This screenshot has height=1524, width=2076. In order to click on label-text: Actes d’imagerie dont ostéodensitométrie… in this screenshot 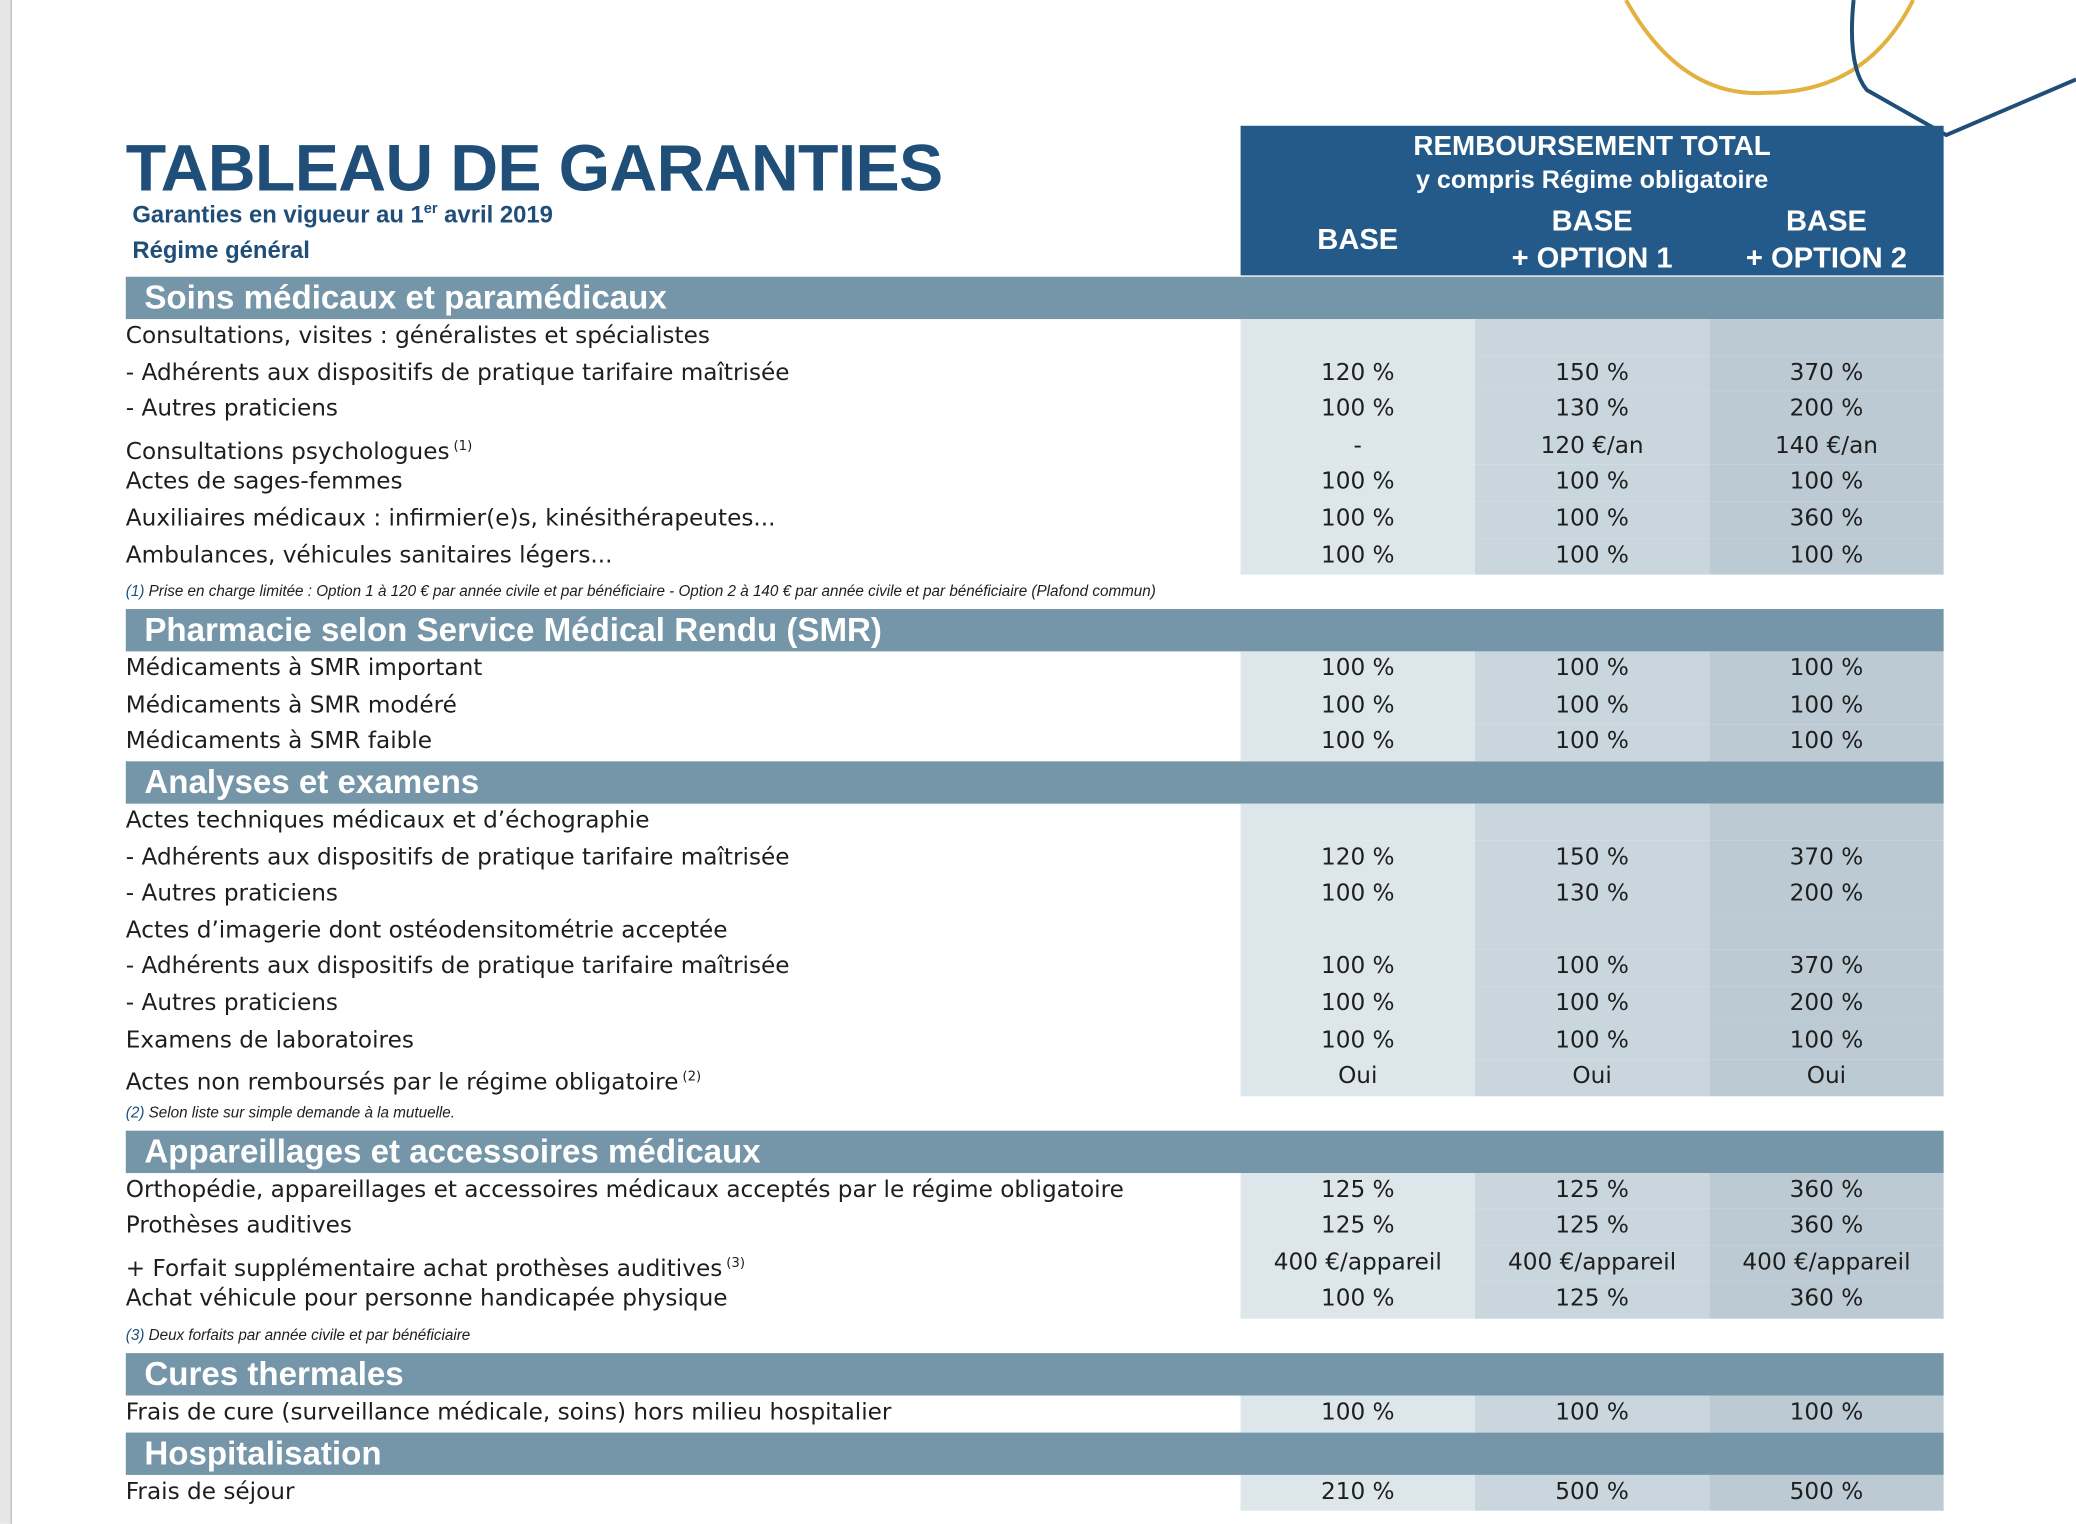, I will do `click(426, 930)`.